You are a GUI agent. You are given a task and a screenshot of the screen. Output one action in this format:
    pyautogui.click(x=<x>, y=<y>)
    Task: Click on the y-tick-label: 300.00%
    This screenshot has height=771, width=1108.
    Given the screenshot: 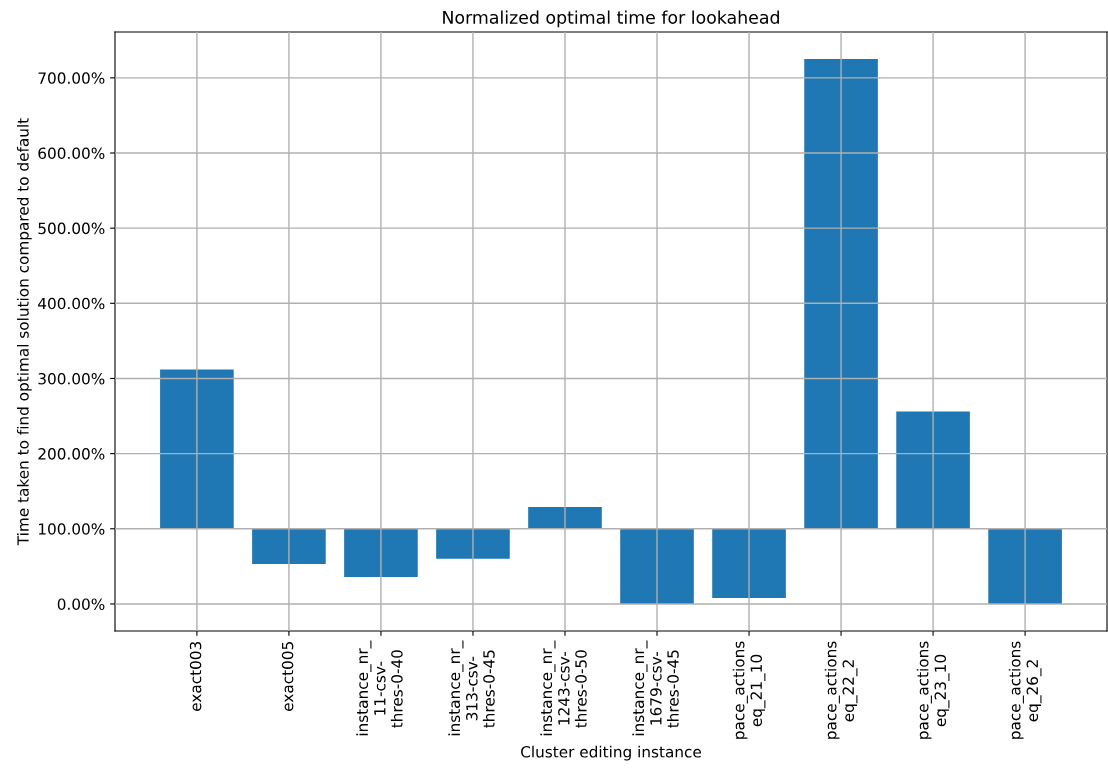 What is the action you would take?
    pyautogui.click(x=71, y=378)
    